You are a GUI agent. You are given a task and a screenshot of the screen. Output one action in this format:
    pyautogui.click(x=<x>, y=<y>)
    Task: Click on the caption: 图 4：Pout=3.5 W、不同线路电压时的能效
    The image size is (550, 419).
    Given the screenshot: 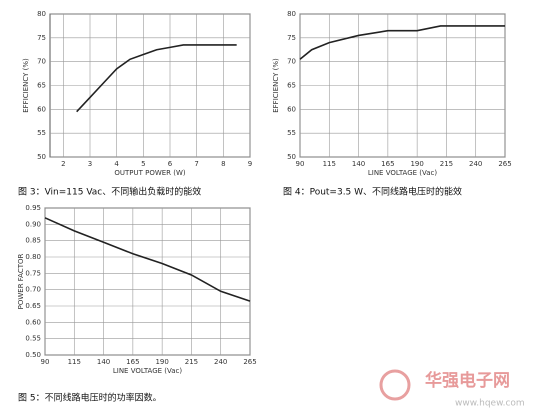 What is the action you would take?
    pyautogui.click(x=372, y=192)
    